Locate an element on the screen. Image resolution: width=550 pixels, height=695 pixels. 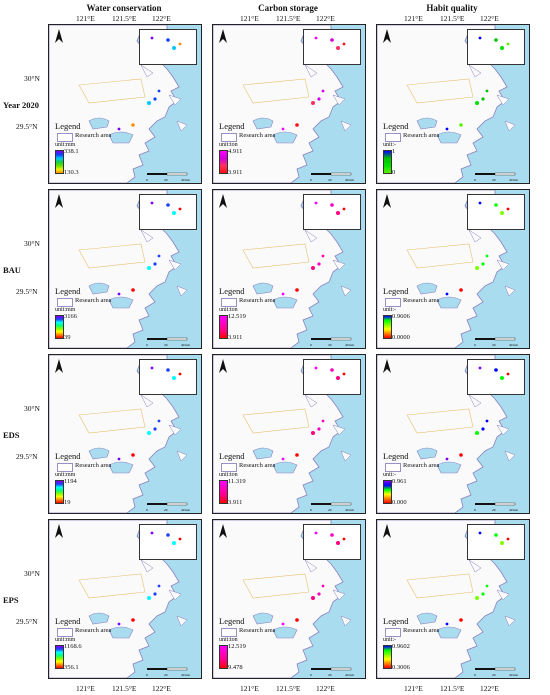
legend-max-value: 338.1 is located at coordinates (71, 151).